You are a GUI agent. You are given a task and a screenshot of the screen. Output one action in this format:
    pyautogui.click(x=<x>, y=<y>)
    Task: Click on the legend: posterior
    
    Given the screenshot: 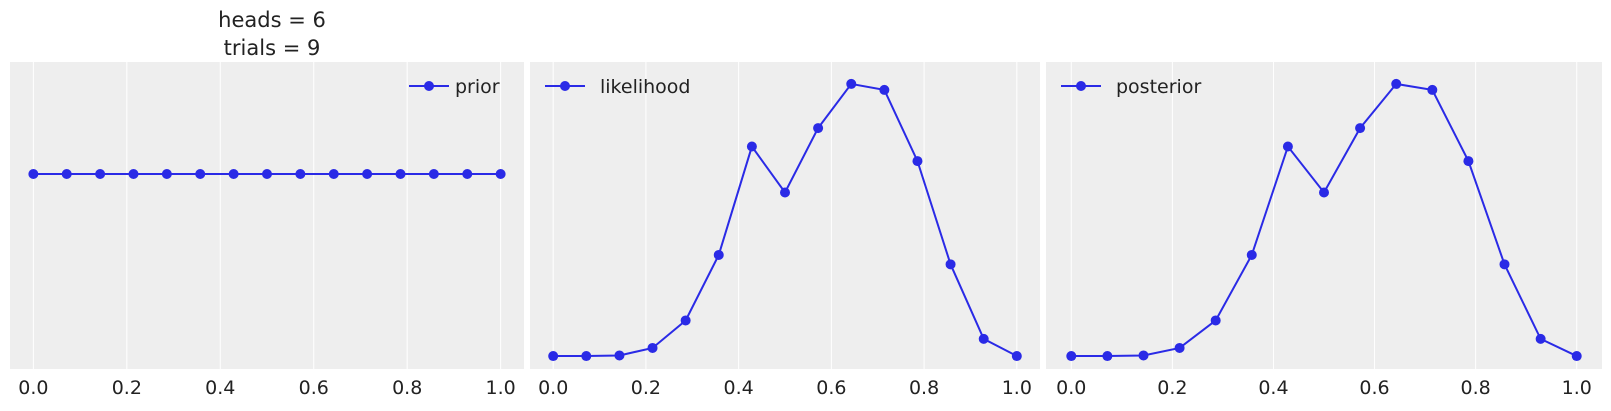 What is the action you would take?
    pyautogui.click(x=1131, y=87)
    